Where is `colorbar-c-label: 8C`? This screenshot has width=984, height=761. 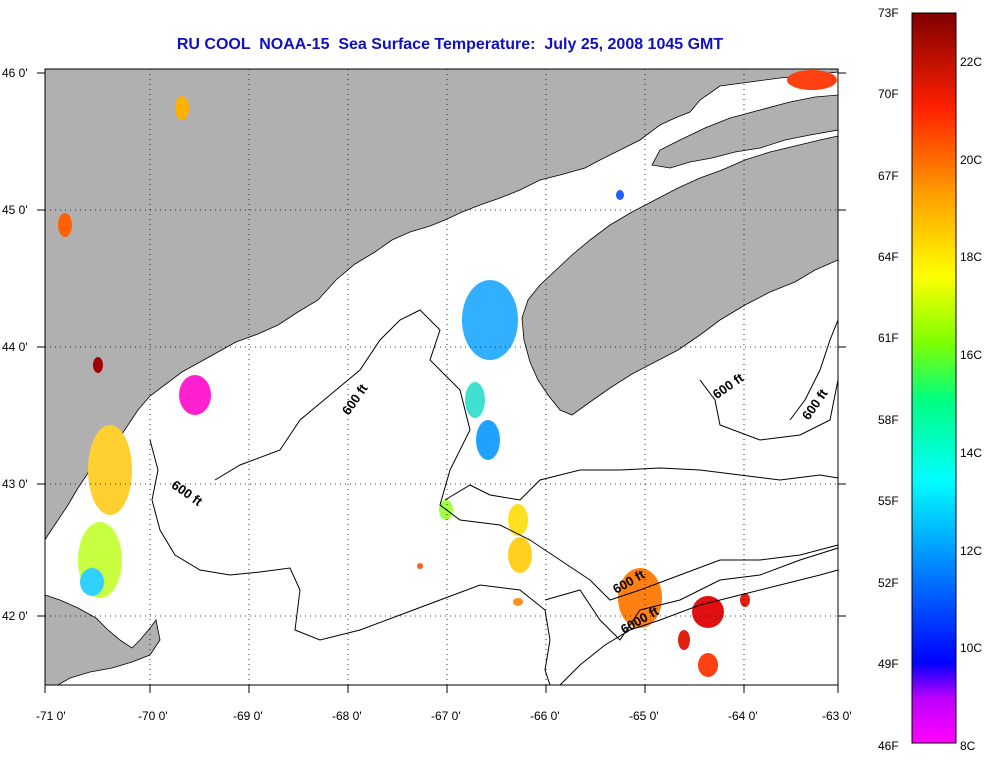
colorbar-c-label: 8C is located at coordinates (968, 746).